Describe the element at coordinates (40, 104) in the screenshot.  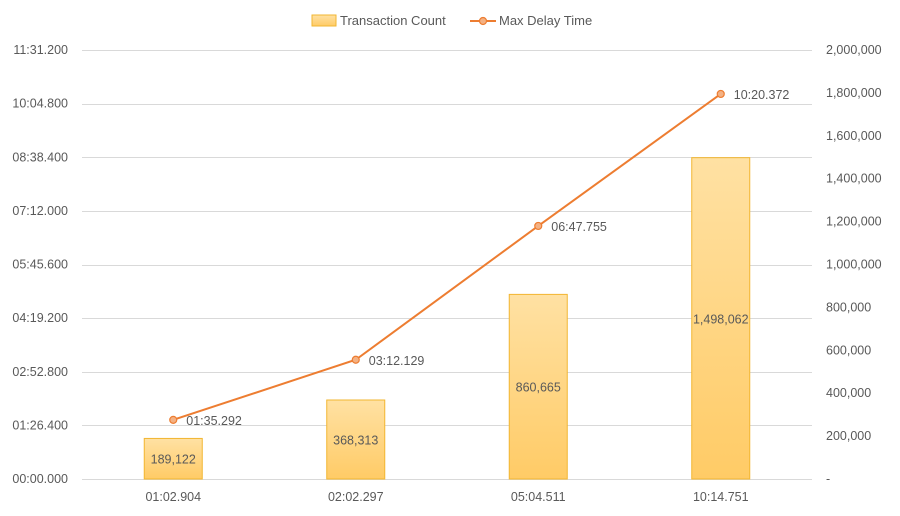
I see `y-left-tick-label: 10:04.800` at that location.